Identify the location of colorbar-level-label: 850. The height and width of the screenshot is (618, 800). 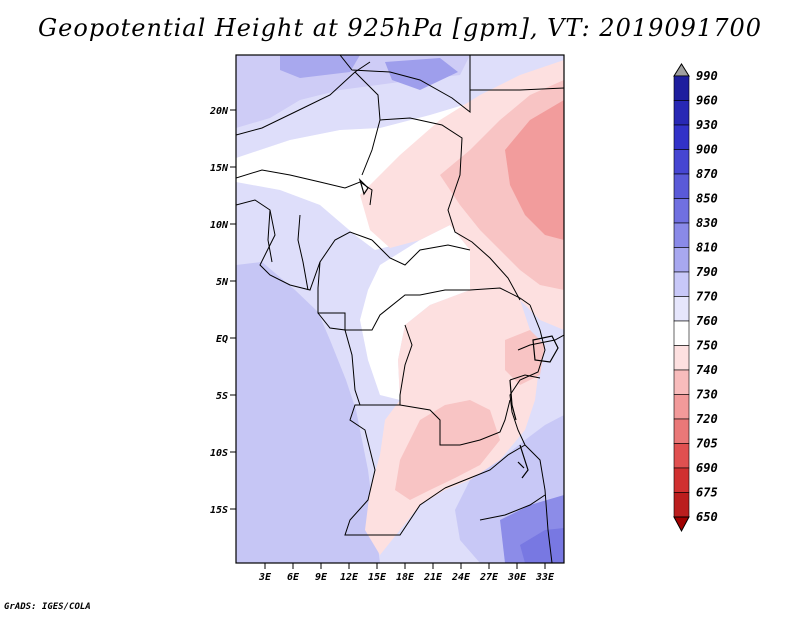
(707, 199).